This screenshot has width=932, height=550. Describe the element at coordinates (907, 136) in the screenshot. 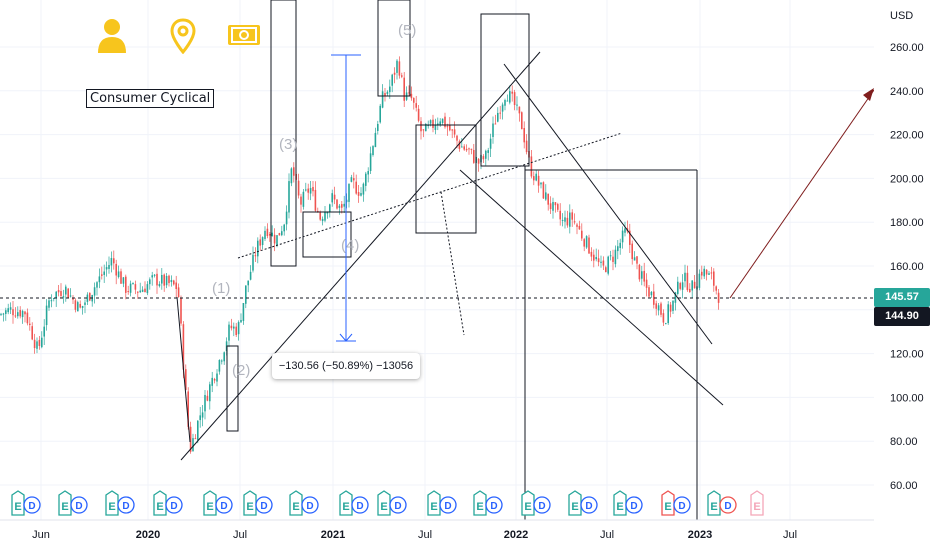

I see `y-tick-label: 220.00` at that location.